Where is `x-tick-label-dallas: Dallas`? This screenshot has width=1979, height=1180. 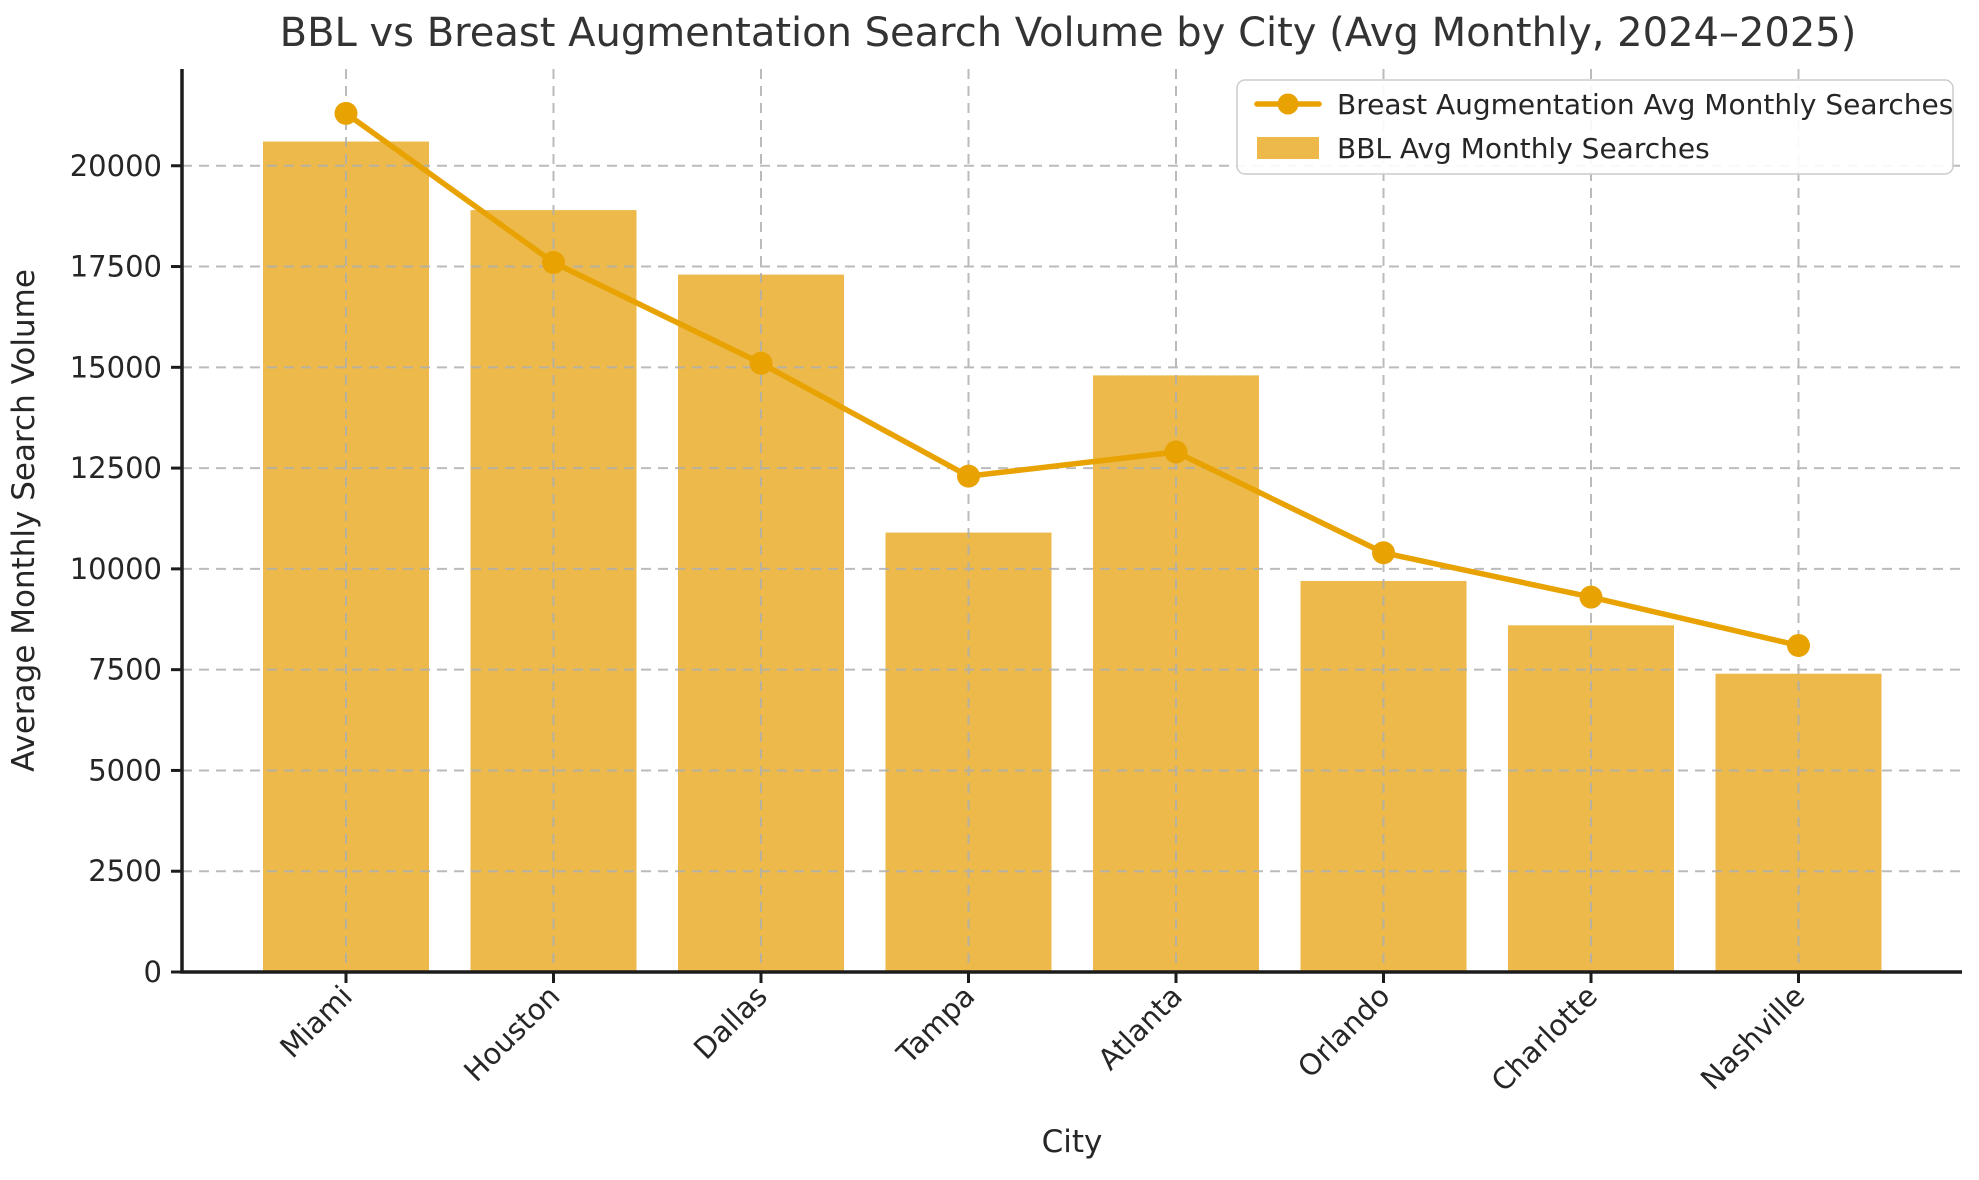
x-tick-label-dallas: Dallas is located at coordinates (730, 1022).